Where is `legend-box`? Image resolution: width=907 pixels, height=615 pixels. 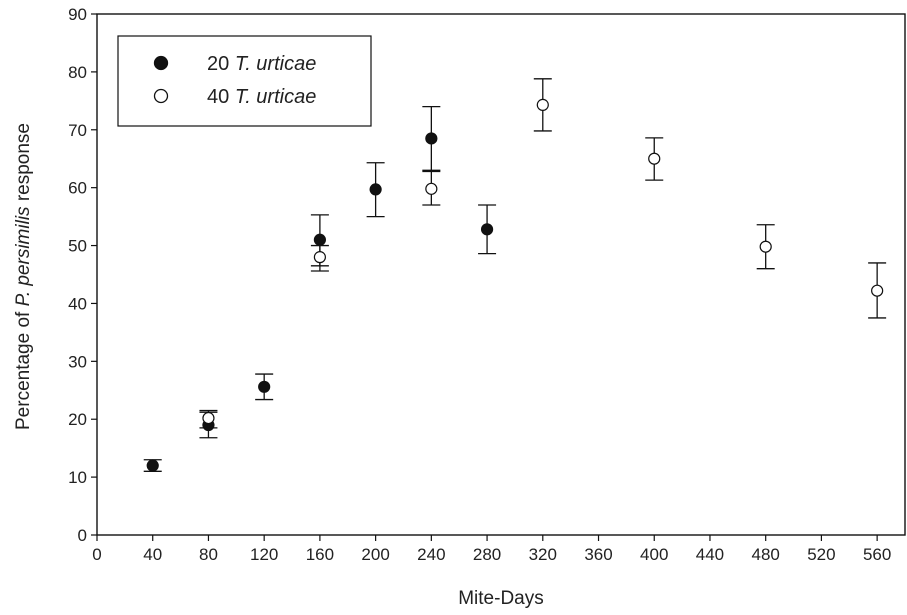 legend-box is located at coordinates (244, 81).